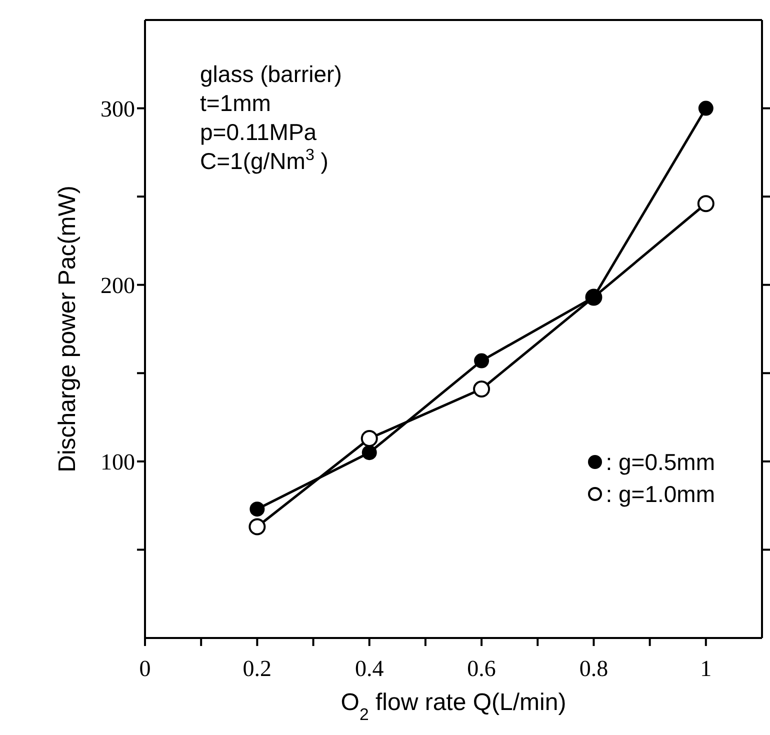 The height and width of the screenshot is (735, 770). I want to click on x-tick-label: 0.6, so click(481, 668).